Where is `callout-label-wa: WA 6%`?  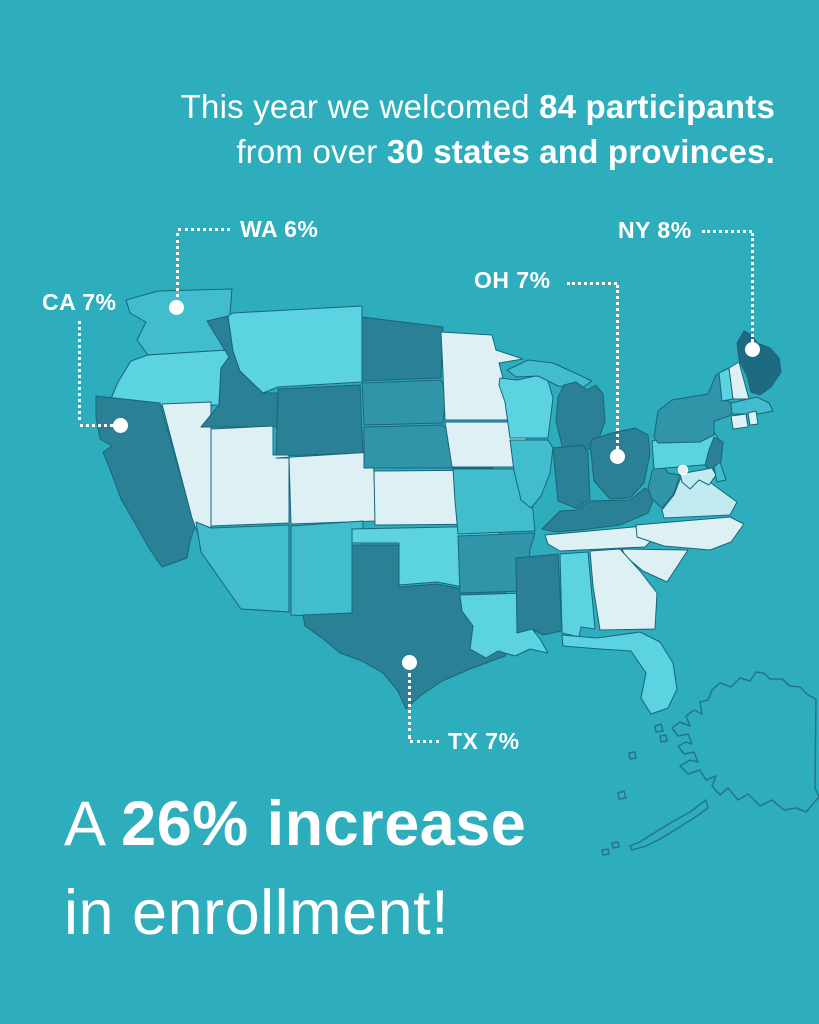 callout-label-wa: WA 6% is located at coordinates (279, 229).